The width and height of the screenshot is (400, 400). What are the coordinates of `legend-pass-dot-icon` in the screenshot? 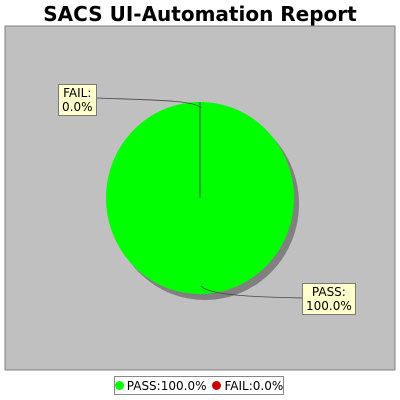 It's located at (119, 385).